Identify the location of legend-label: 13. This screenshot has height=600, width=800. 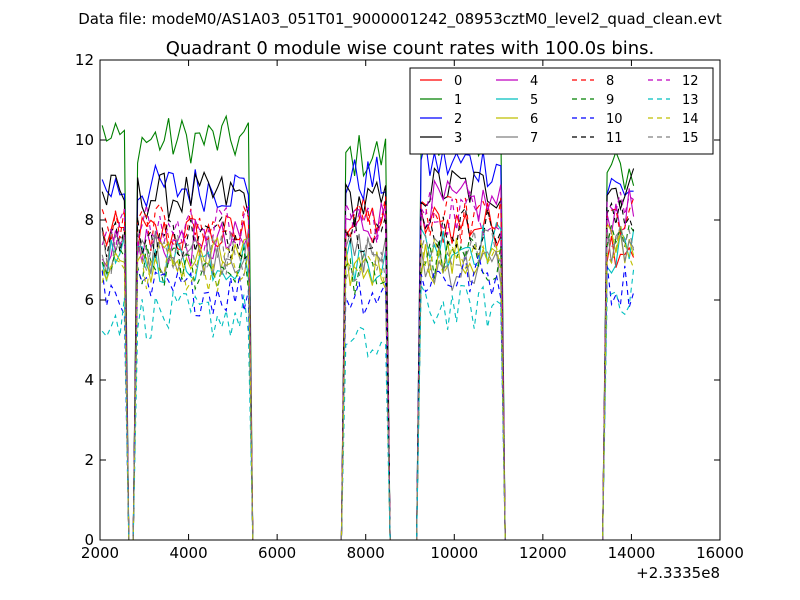
(690, 100).